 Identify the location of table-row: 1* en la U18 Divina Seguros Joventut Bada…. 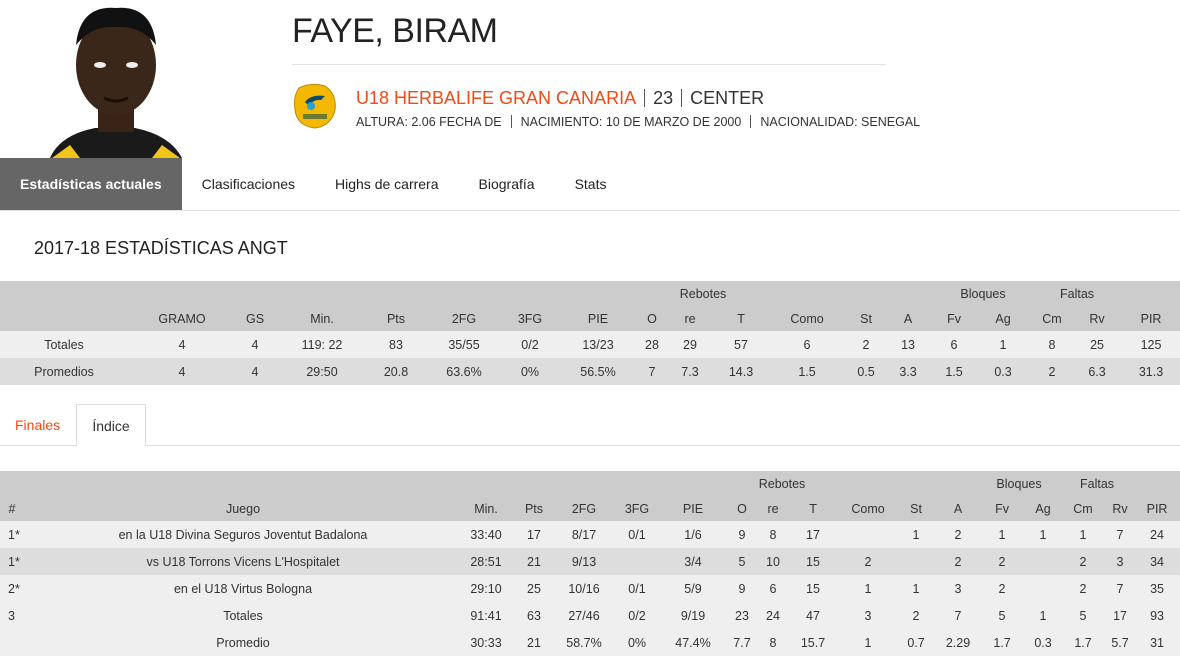
(590, 534).